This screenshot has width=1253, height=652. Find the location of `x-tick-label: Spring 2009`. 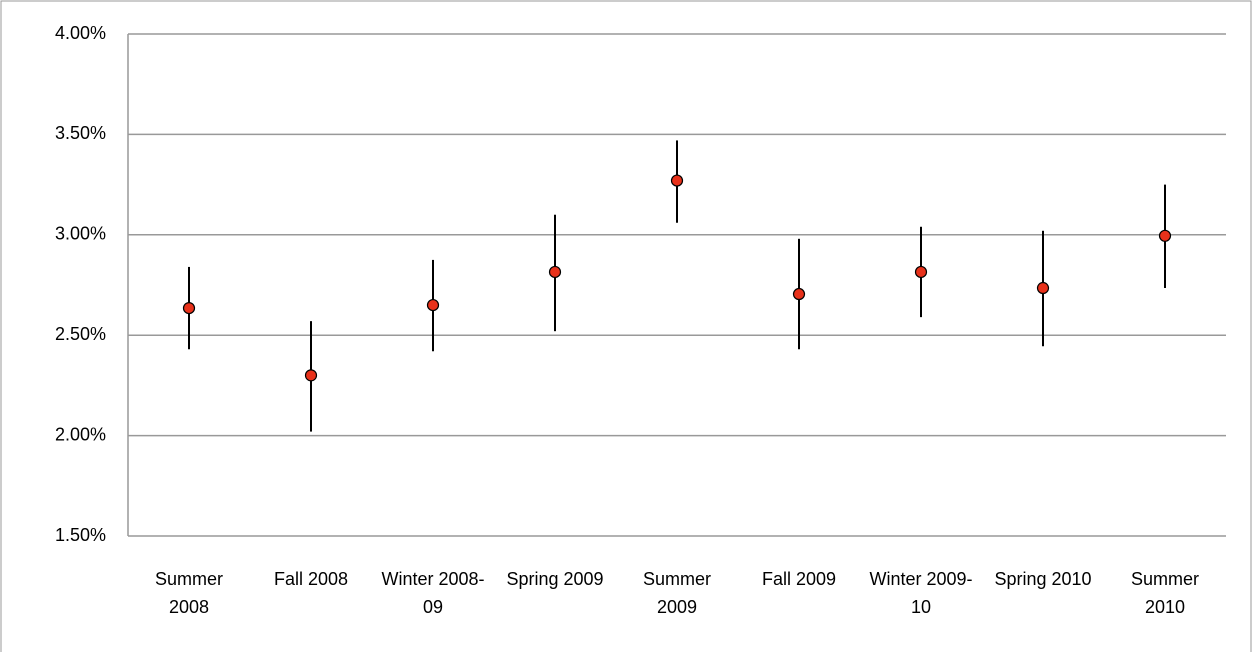

x-tick-label: Spring 2009 is located at coordinates (555, 579).